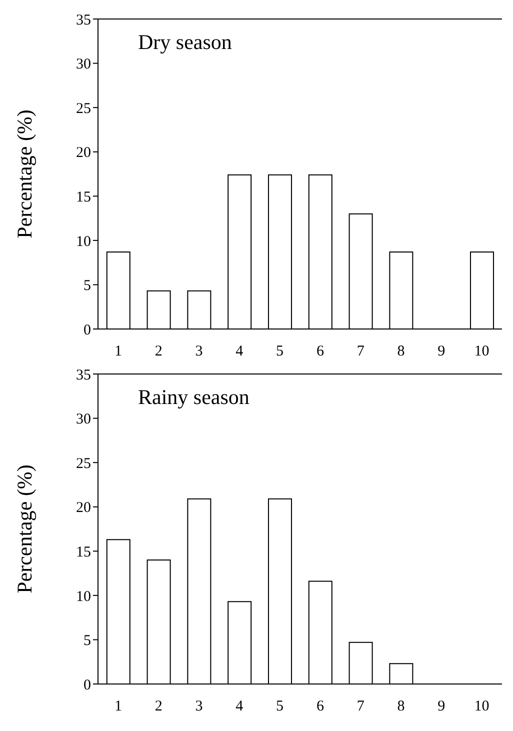  I want to click on text: Rainy season, so click(194, 397).